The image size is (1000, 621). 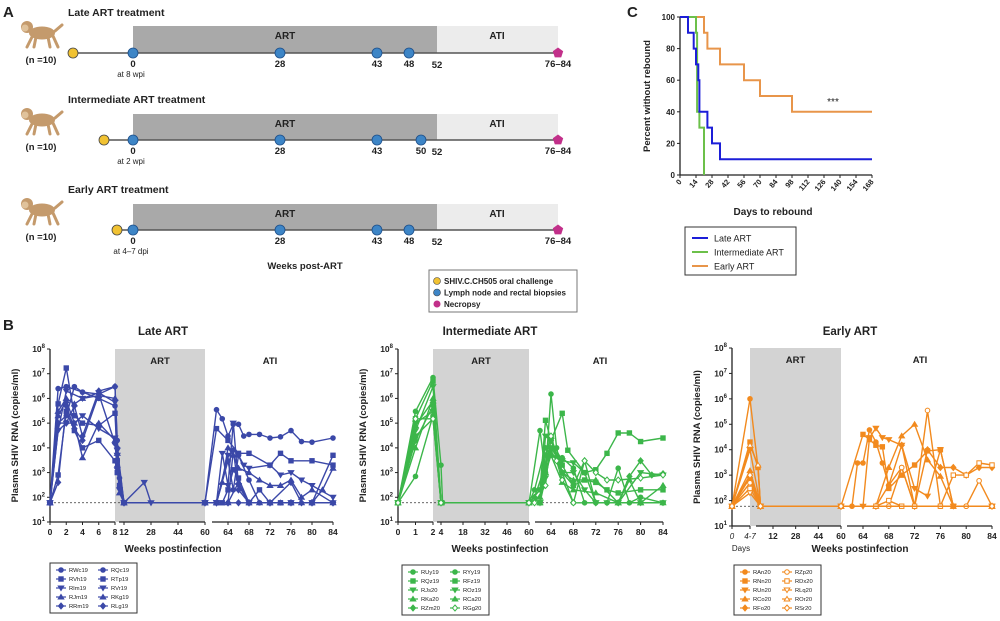 What do you see at coordinates (15, 436) in the screenshot?
I see `y-axis-label: Plasma SHIV RNA (copies/ml)` at bounding box center [15, 436].